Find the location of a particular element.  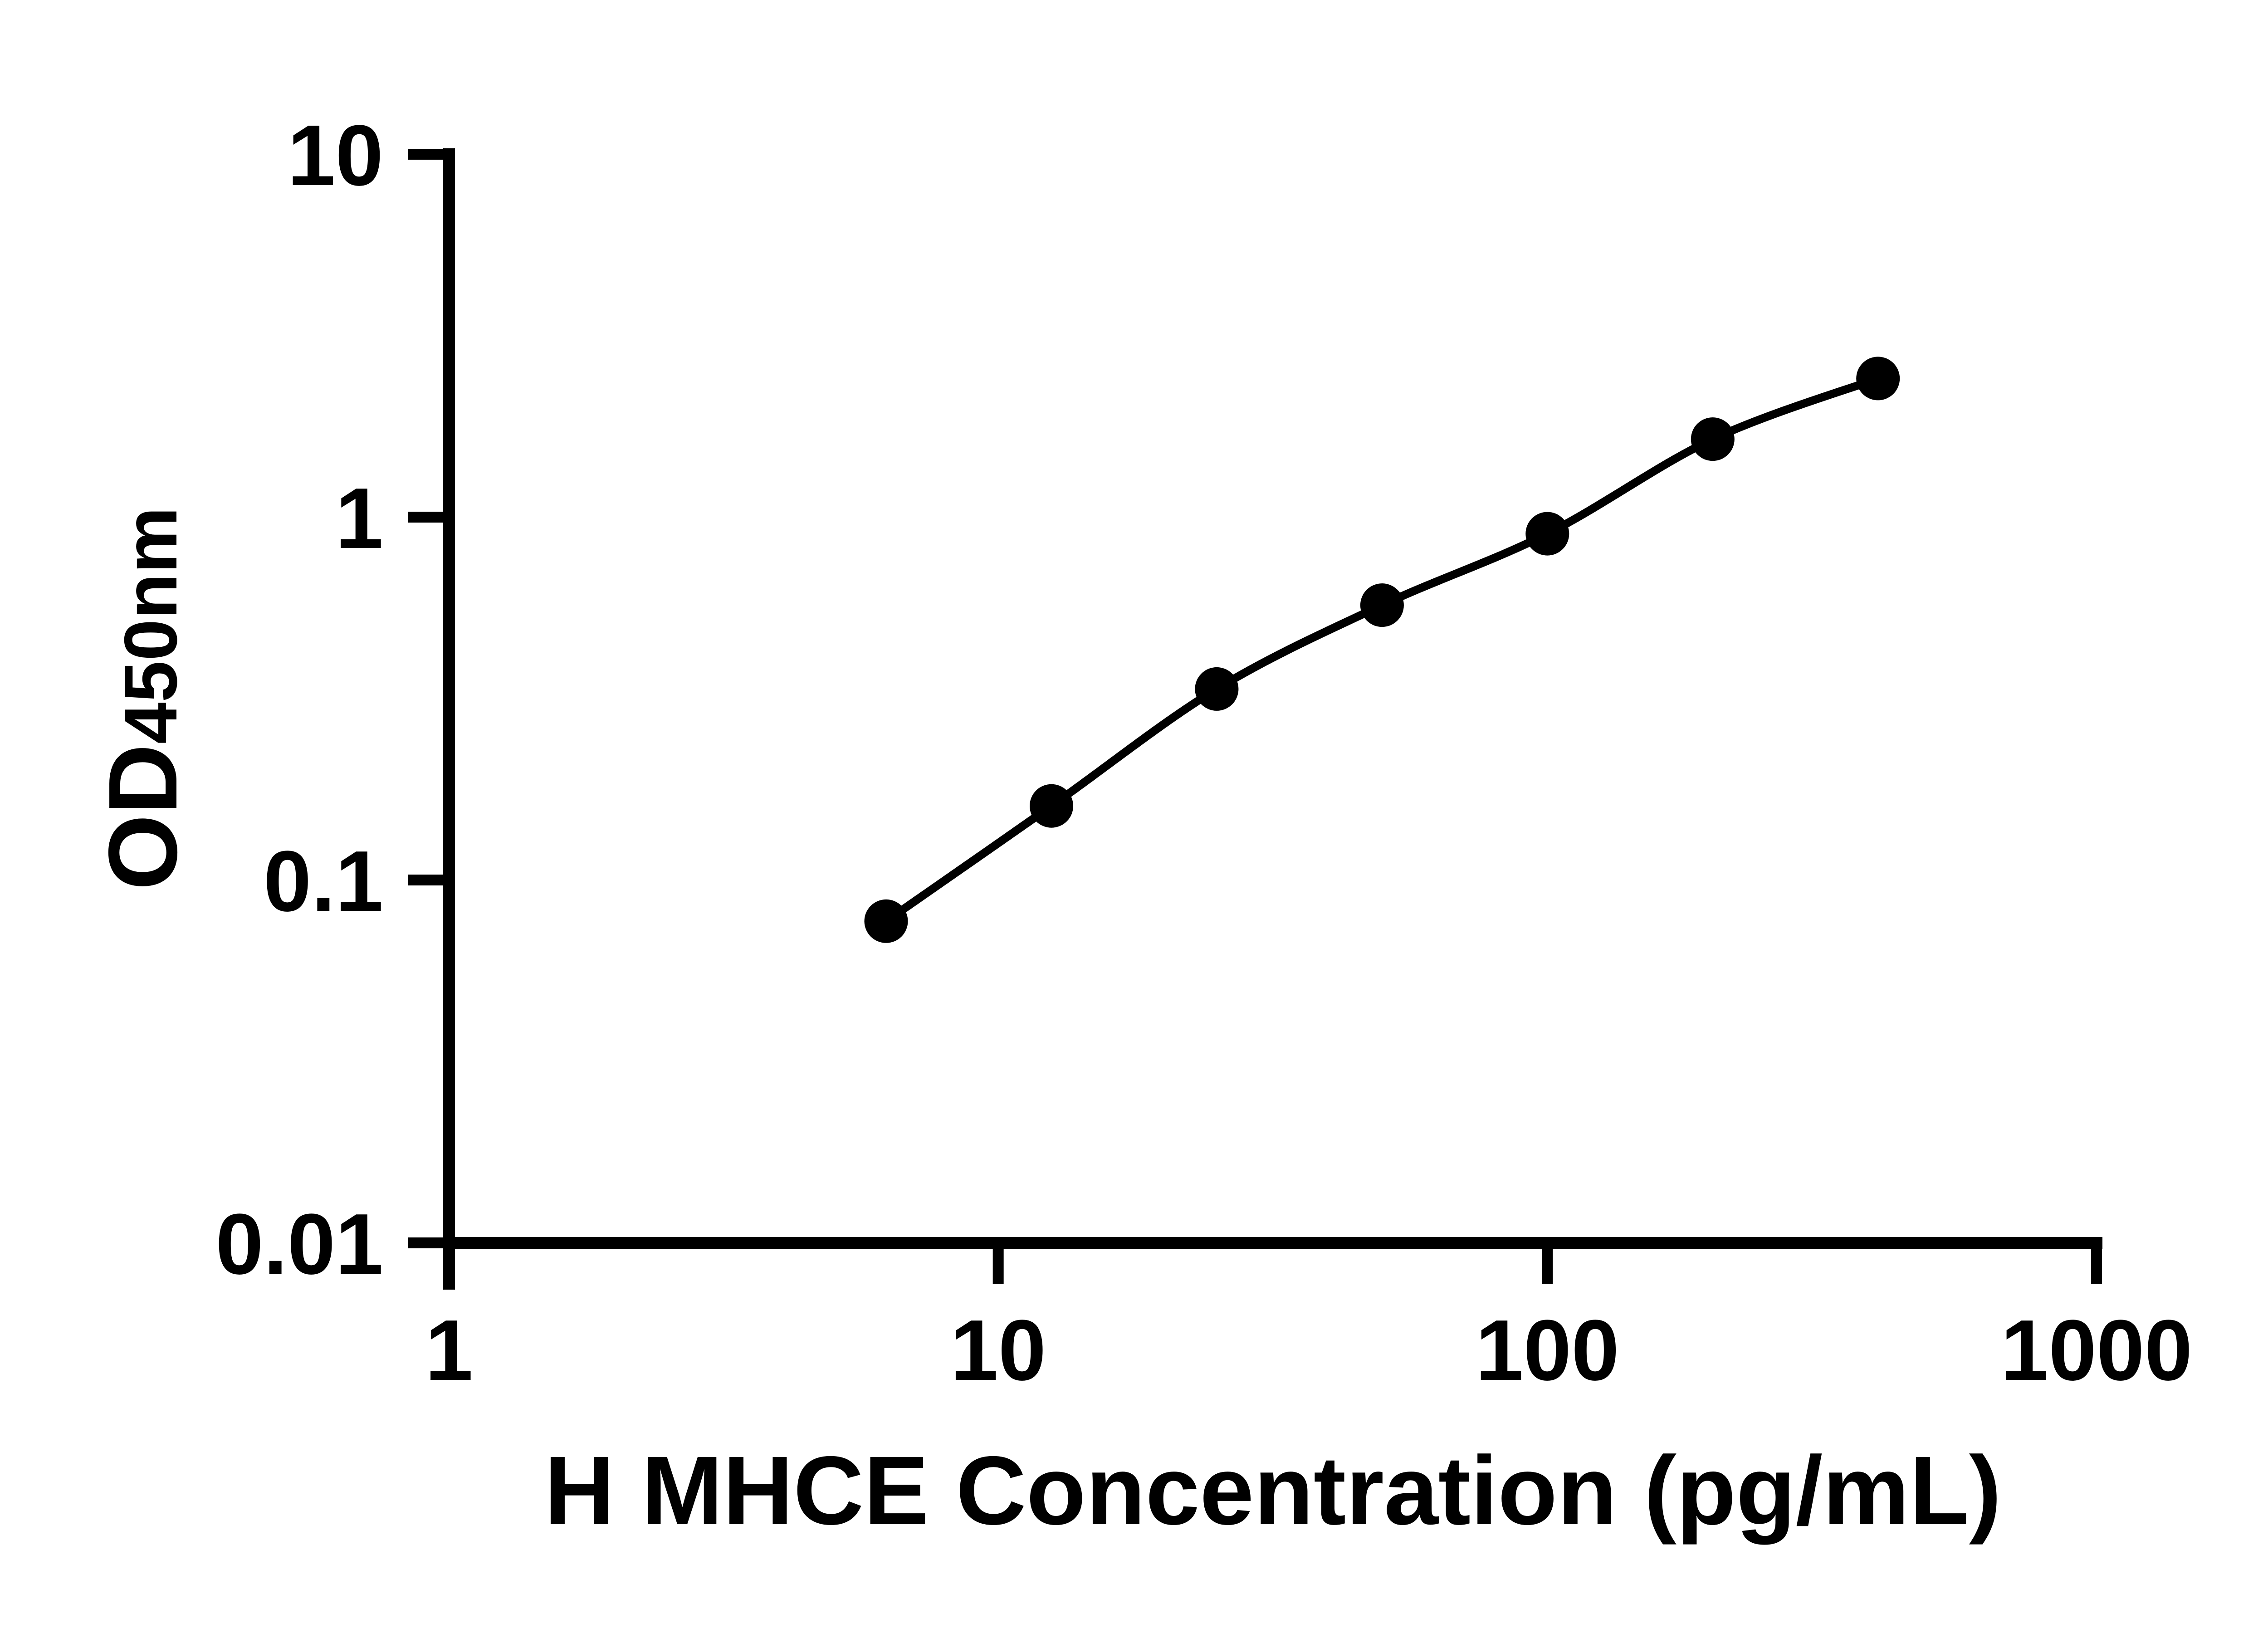

x-tick-label: 10 is located at coordinates (998, 1350).